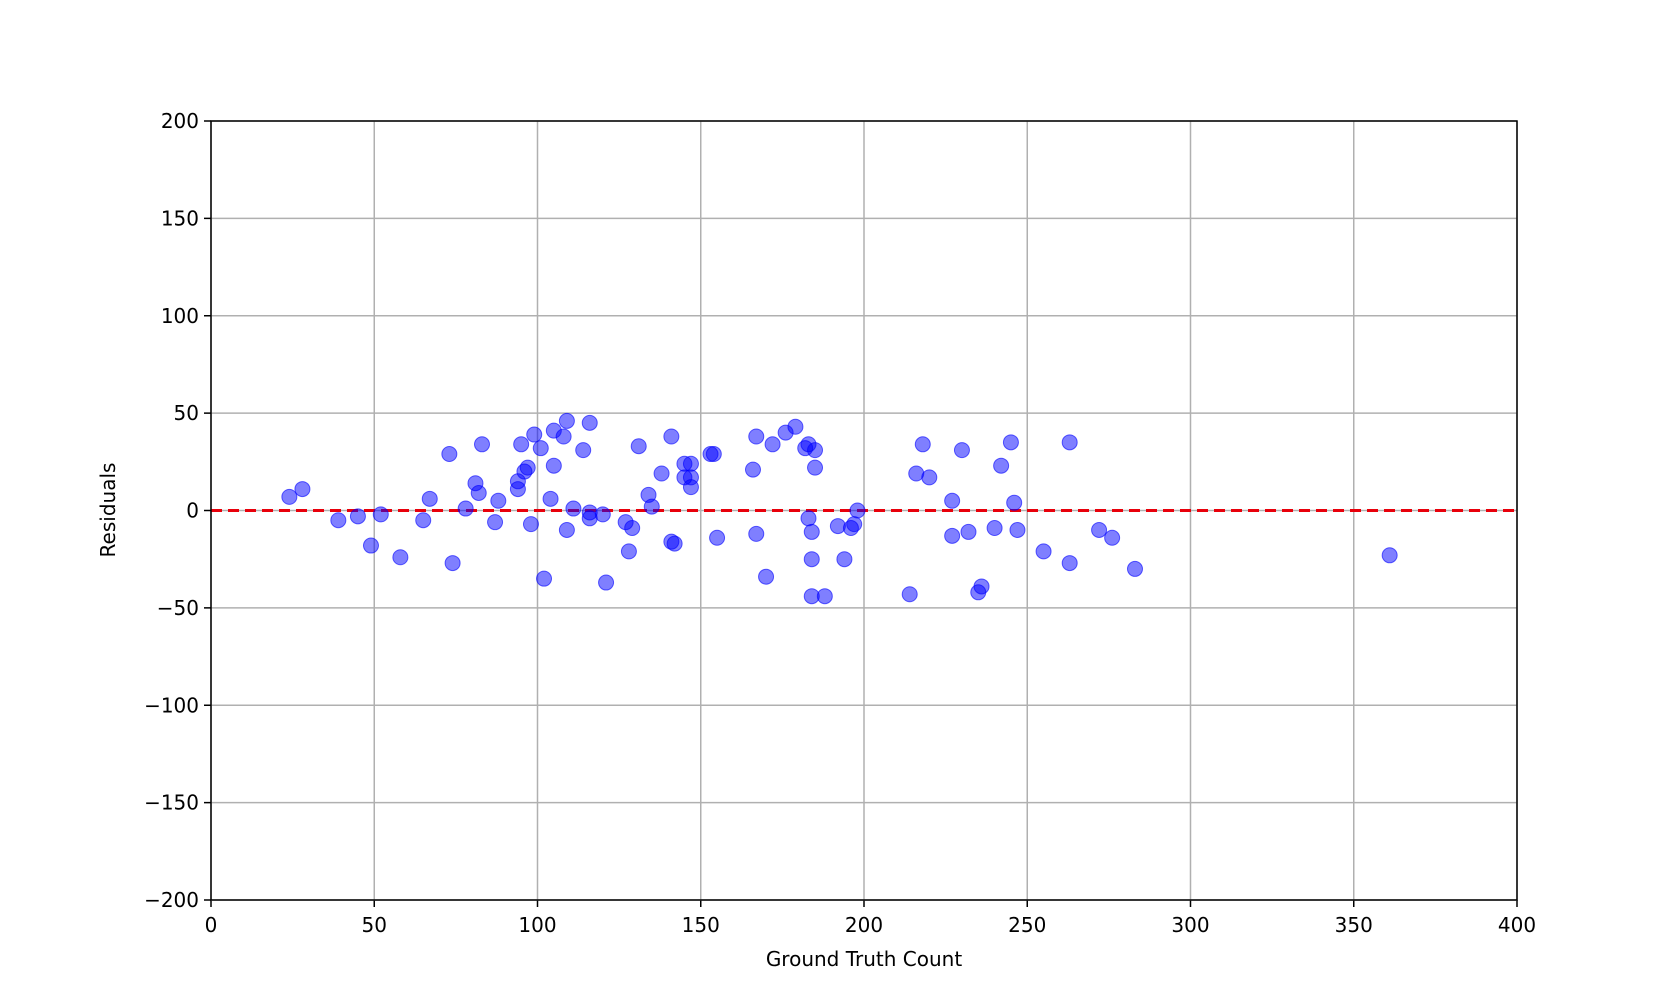 Image resolution: width=1661 pixels, height=997 pixels. Describe the element at coordinates (864, 959) in the screenshot. I see `x-axis-label: Ground Truth Count` at that location.